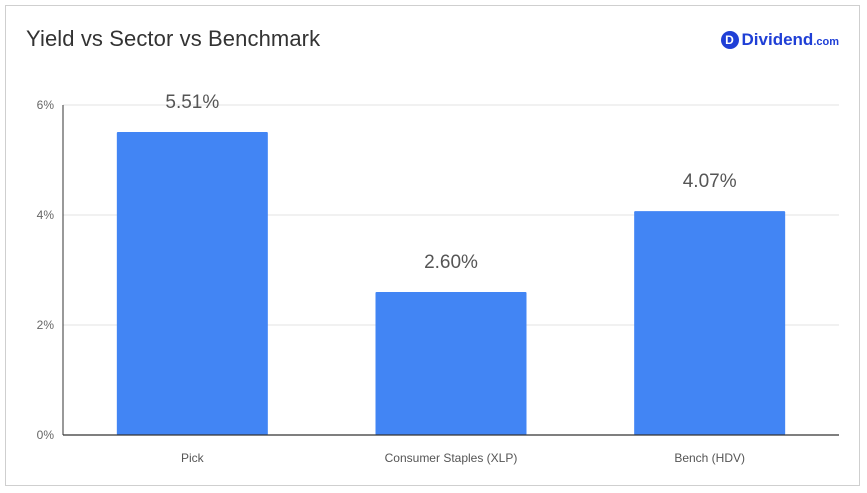  Describe the element at coordinates (710, 181) in the screenshot. I see `data-label: 4.07%` at that location.